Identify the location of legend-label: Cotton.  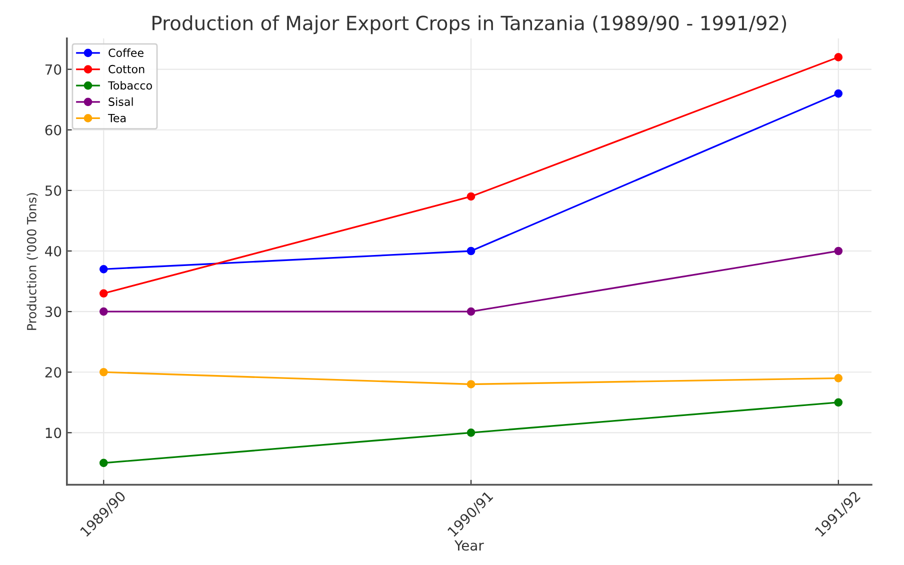
(126, 69).